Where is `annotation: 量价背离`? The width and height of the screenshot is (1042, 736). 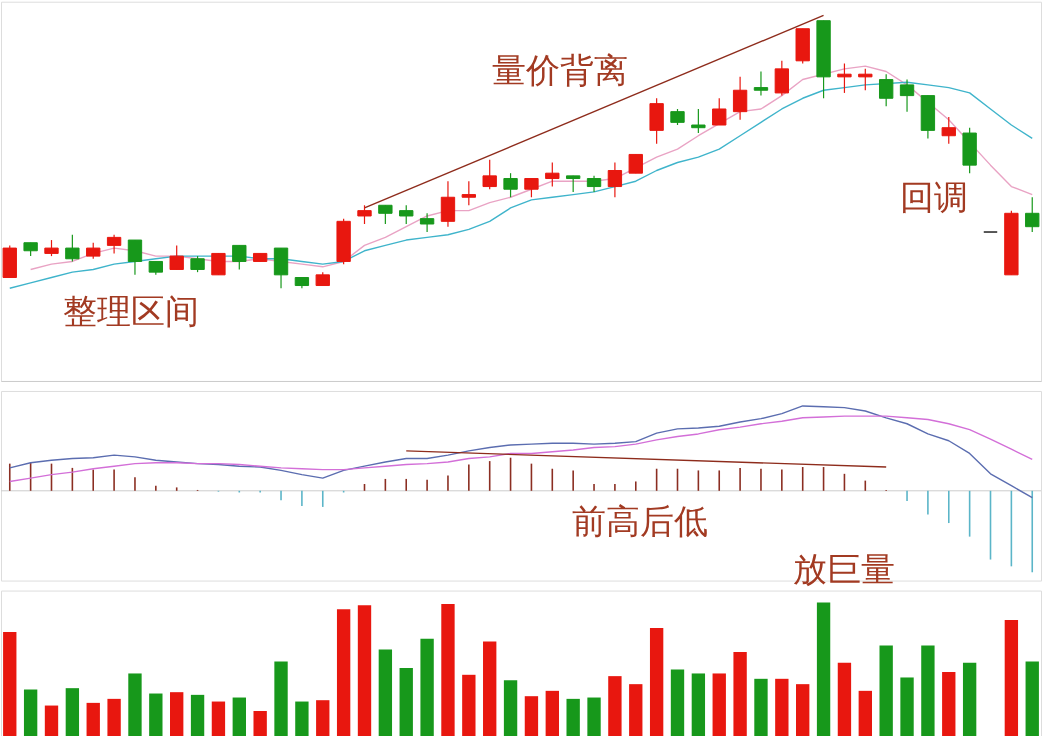 annotation: 量价背离 is located at coordinates (559, 70).